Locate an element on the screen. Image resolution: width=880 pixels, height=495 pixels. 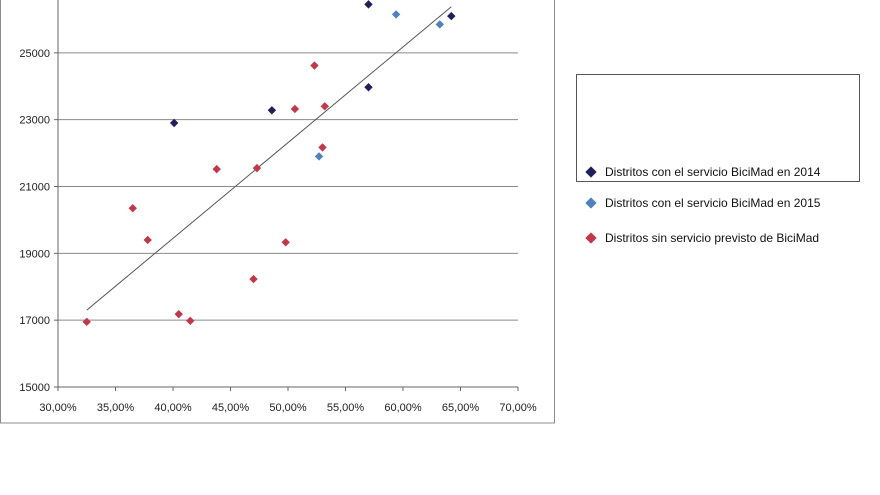
x-tick-label: 35,00% is located at coordinates (116, 408).